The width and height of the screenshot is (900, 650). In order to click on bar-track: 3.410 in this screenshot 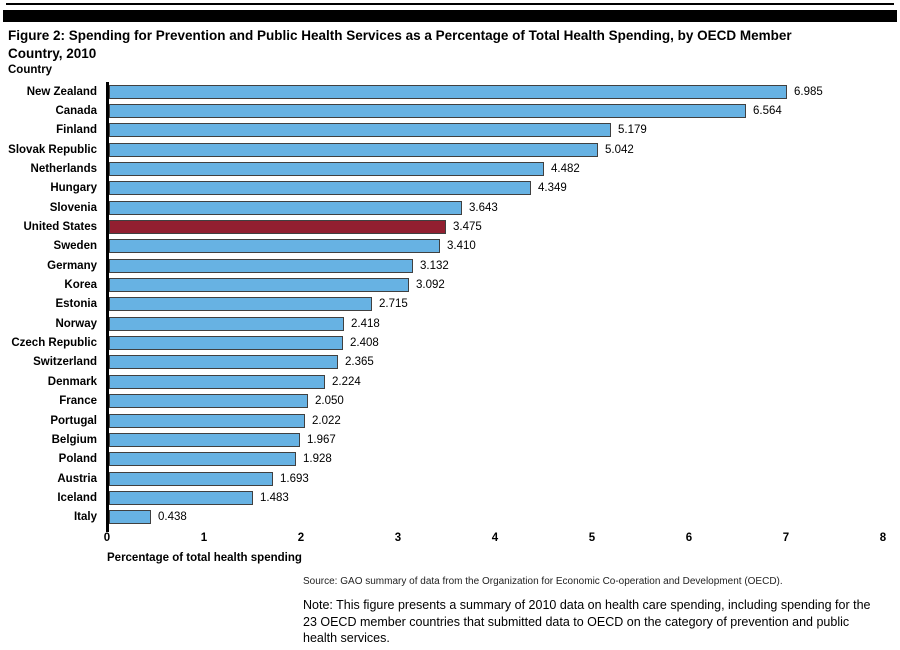, I will do `click(292, 246)`.